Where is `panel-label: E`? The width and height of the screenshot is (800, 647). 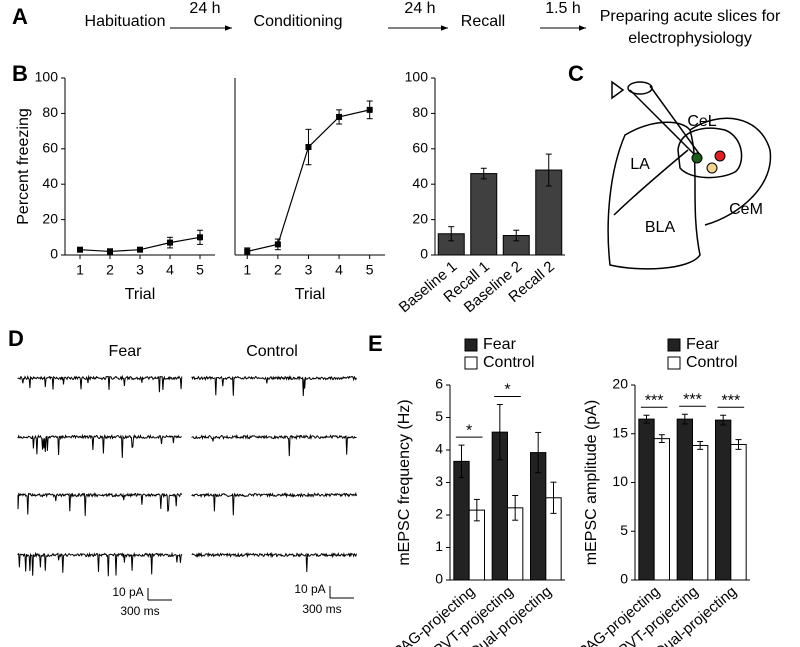 panel-label: E is located at coordinates (375, 343).